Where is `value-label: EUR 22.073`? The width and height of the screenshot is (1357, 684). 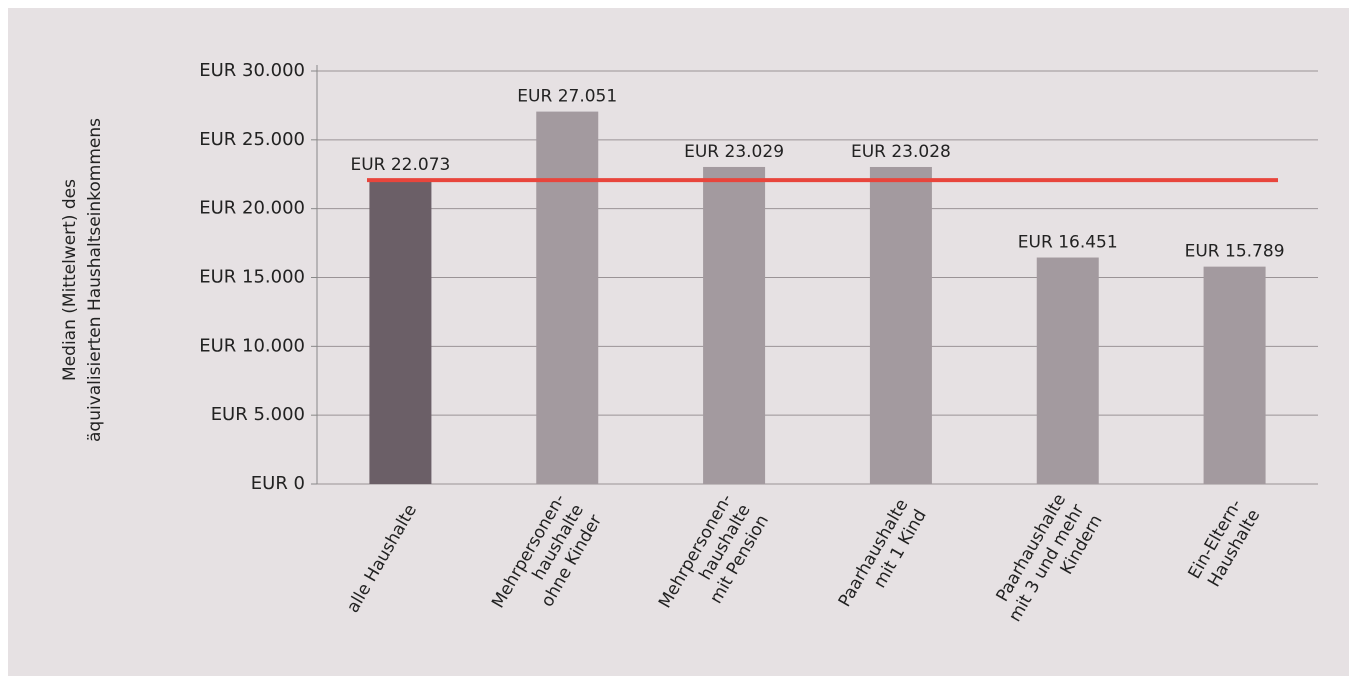 value-label: EUR 22.073 is located at coordinates (400, 165).